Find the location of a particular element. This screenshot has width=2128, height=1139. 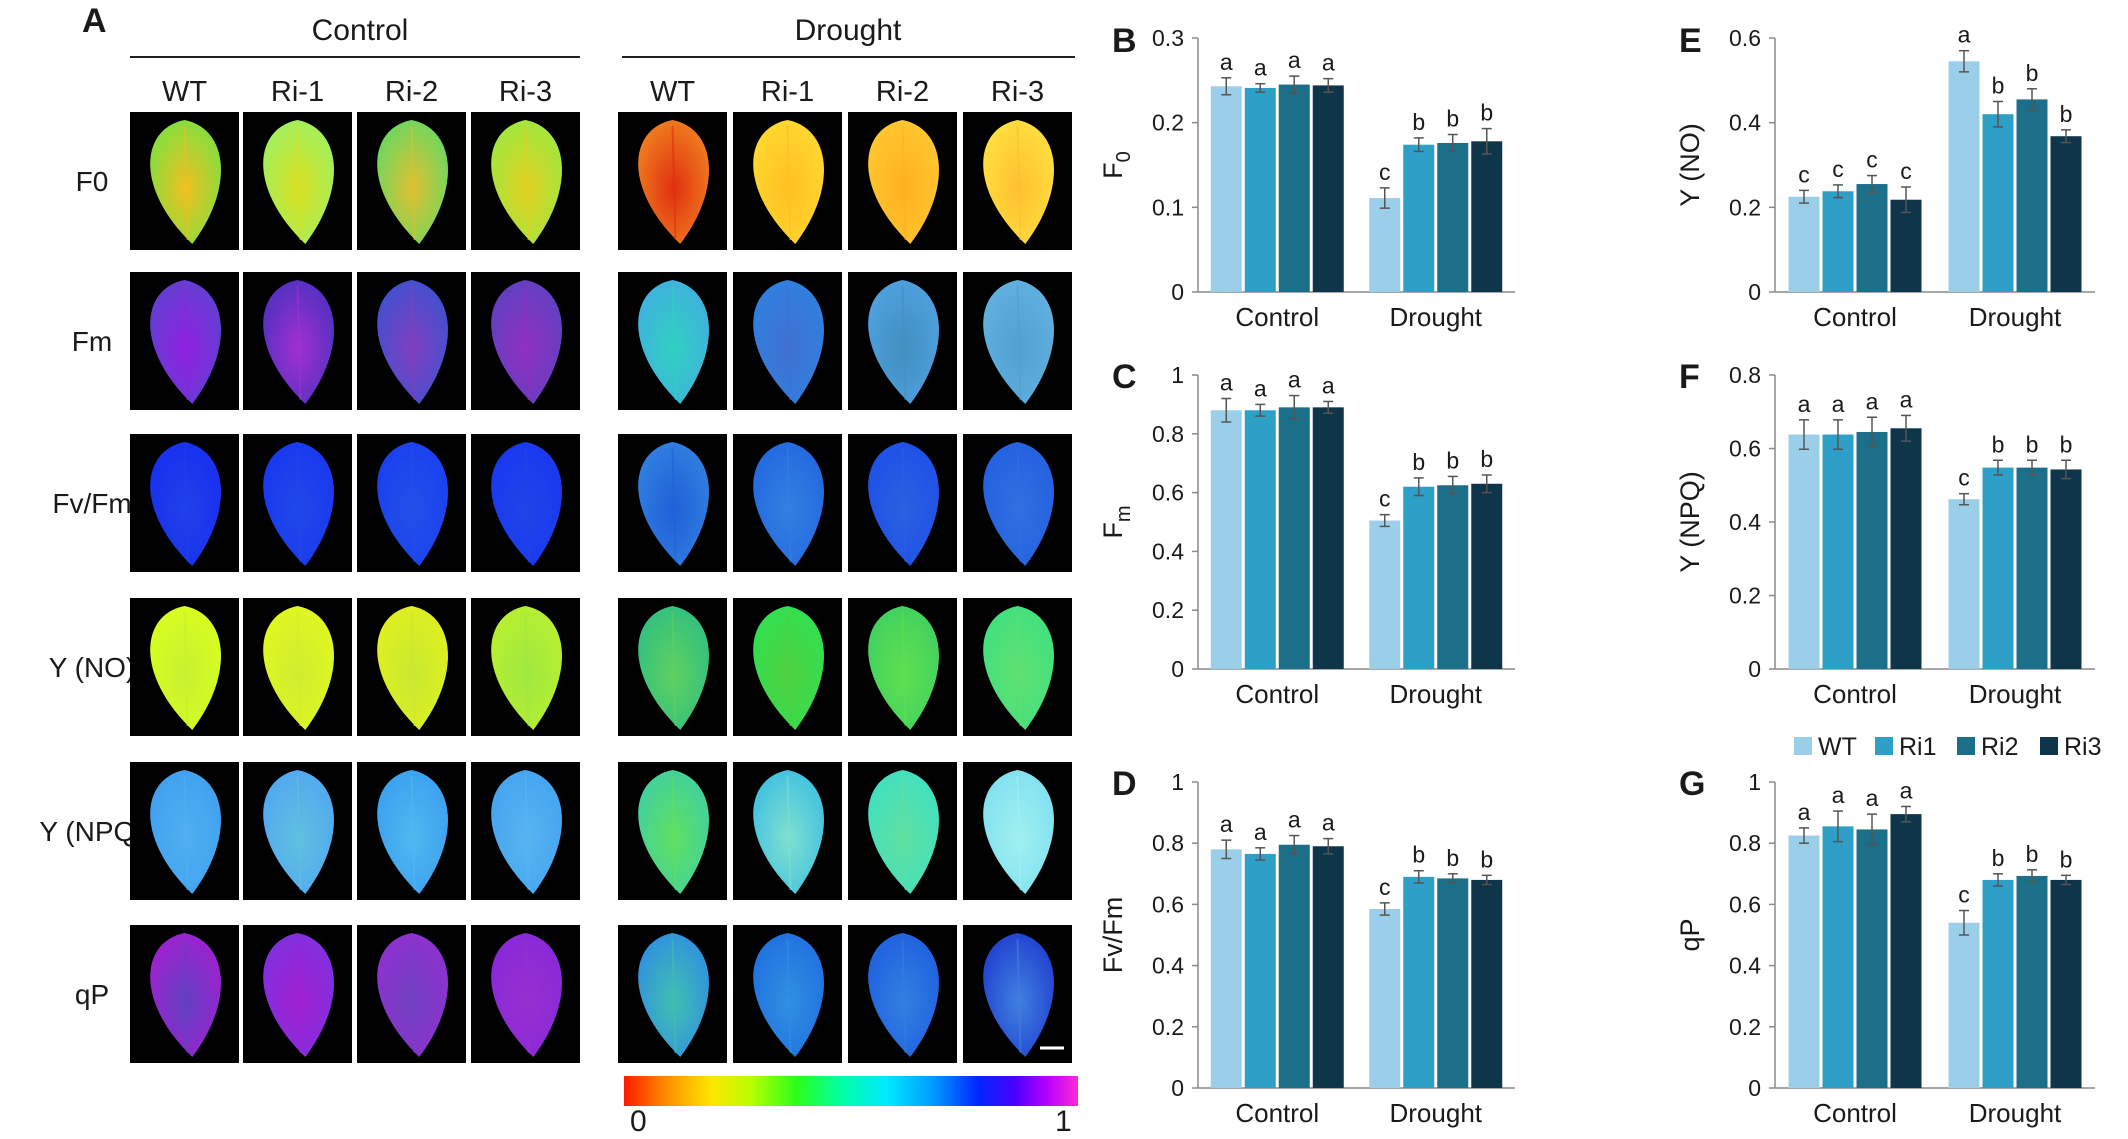

row-label: Fv/Fm is located at coordinates (91, 503).